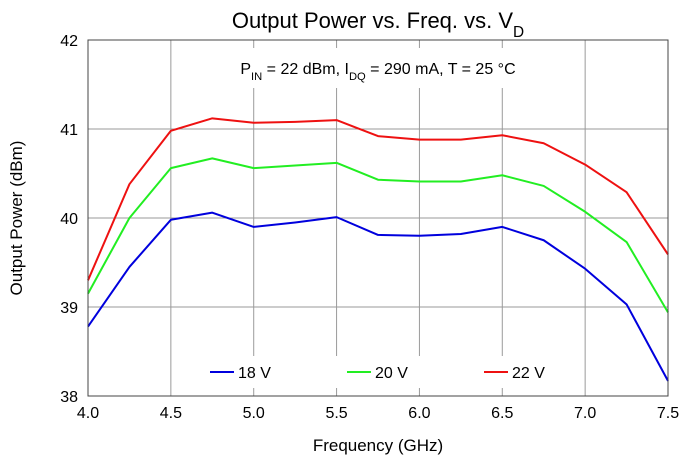 Image resolution: width=684 pixels, height=461 pixels. What do you see at coordinates (254, 413) in the screenshot?
I see `x-tick-label: 5.0` at bounding box center [254, 413].